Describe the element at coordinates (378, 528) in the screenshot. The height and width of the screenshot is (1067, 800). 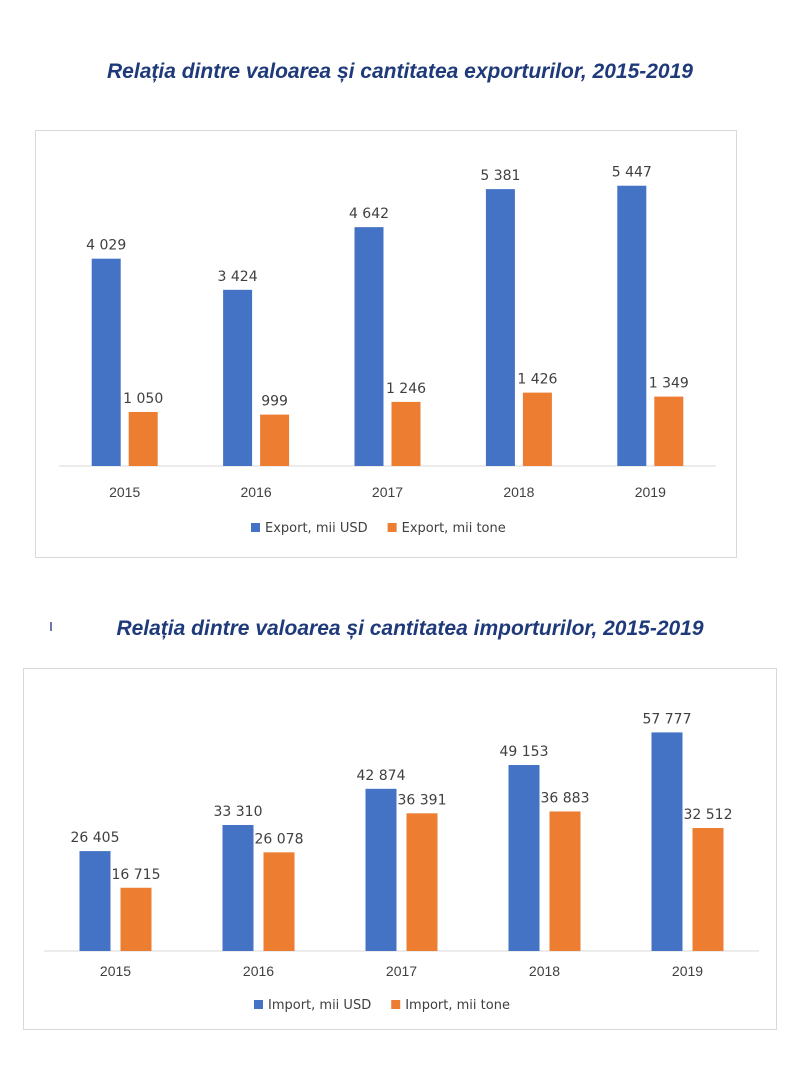
I see `legend: Export, mii USD Export, mii tone` at that location.